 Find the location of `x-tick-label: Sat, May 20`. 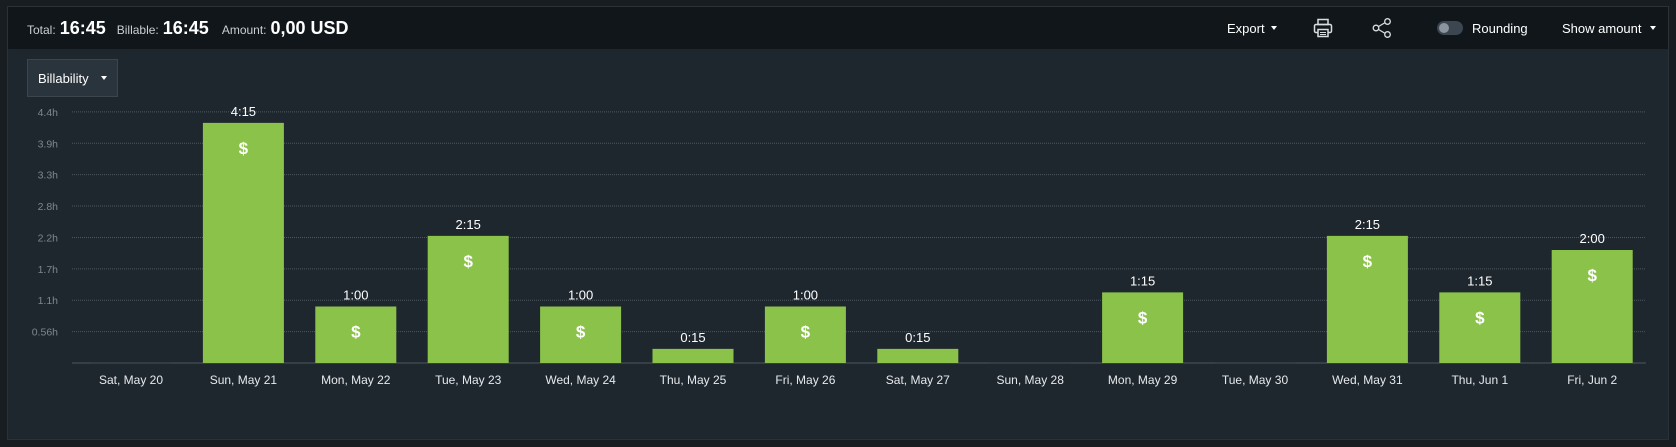

x-tick-label: Sat, May 20 is located at coordinates (131, 380).